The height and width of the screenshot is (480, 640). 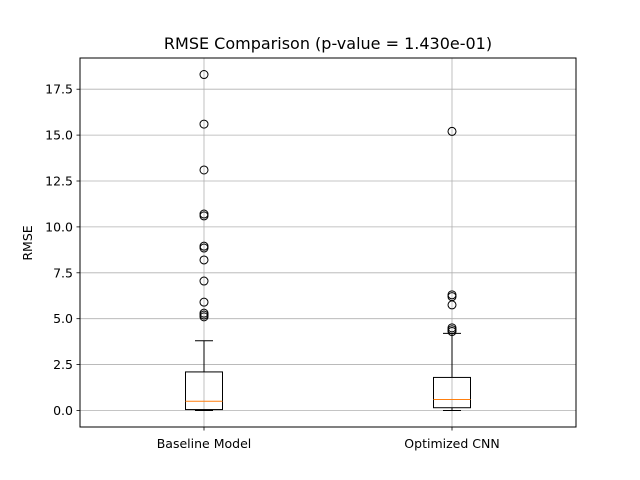 What do you see at coordinates (59, 135) in the screenshot?
I see `y-tick-label: 15.0` at bounding box center [59, 135].